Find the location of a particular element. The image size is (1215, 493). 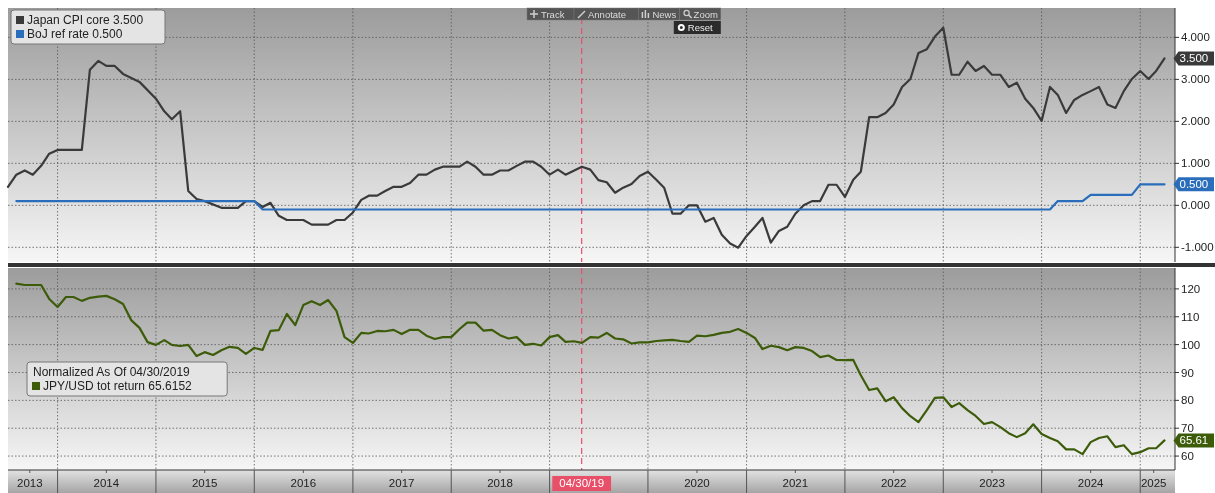

y-tick-label: 90 is located at coordinates (1187, 372).